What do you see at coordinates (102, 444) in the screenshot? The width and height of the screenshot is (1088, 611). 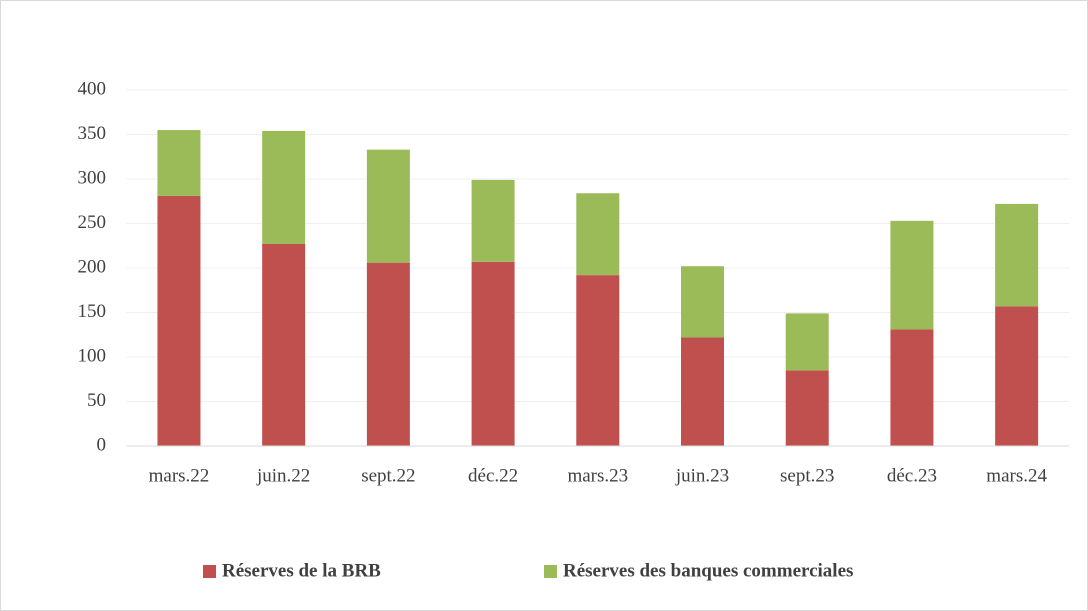 I see `y-tick-label: 0` at bounding box center [102, 444].